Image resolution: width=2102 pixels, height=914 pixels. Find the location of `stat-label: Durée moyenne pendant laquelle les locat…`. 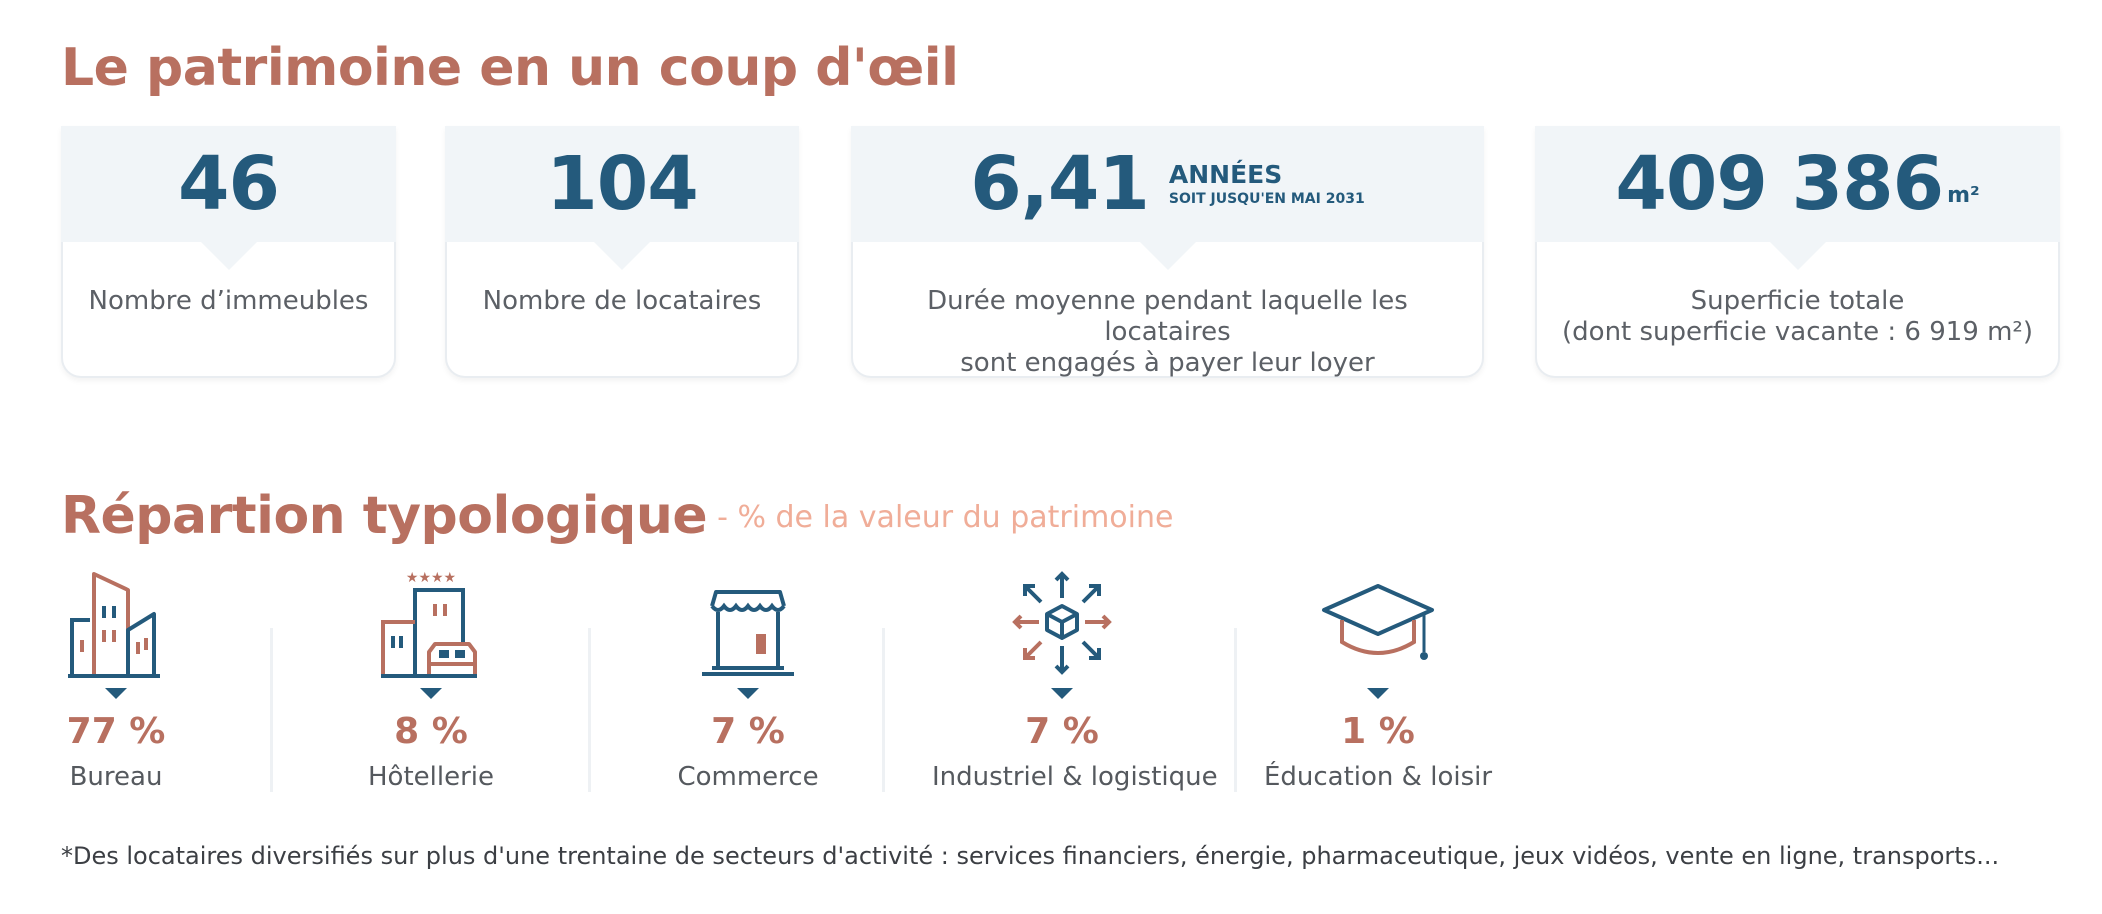

stat-label: Durée moyenne pendant laquelle les locat… is located at coordinates (1167, 332).